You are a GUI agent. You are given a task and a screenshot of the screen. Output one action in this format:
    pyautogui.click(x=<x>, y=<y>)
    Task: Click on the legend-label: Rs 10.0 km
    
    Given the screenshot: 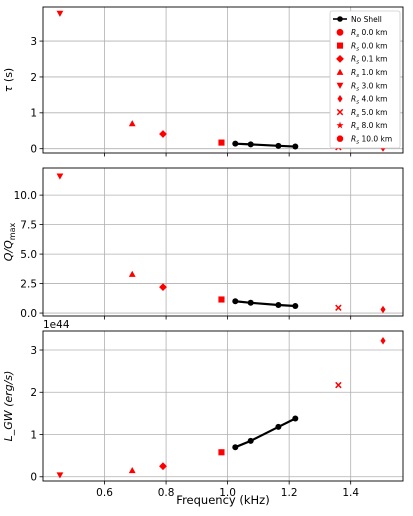 What is the action you would take?
    pyautogui.click(x=371, y=140)
    